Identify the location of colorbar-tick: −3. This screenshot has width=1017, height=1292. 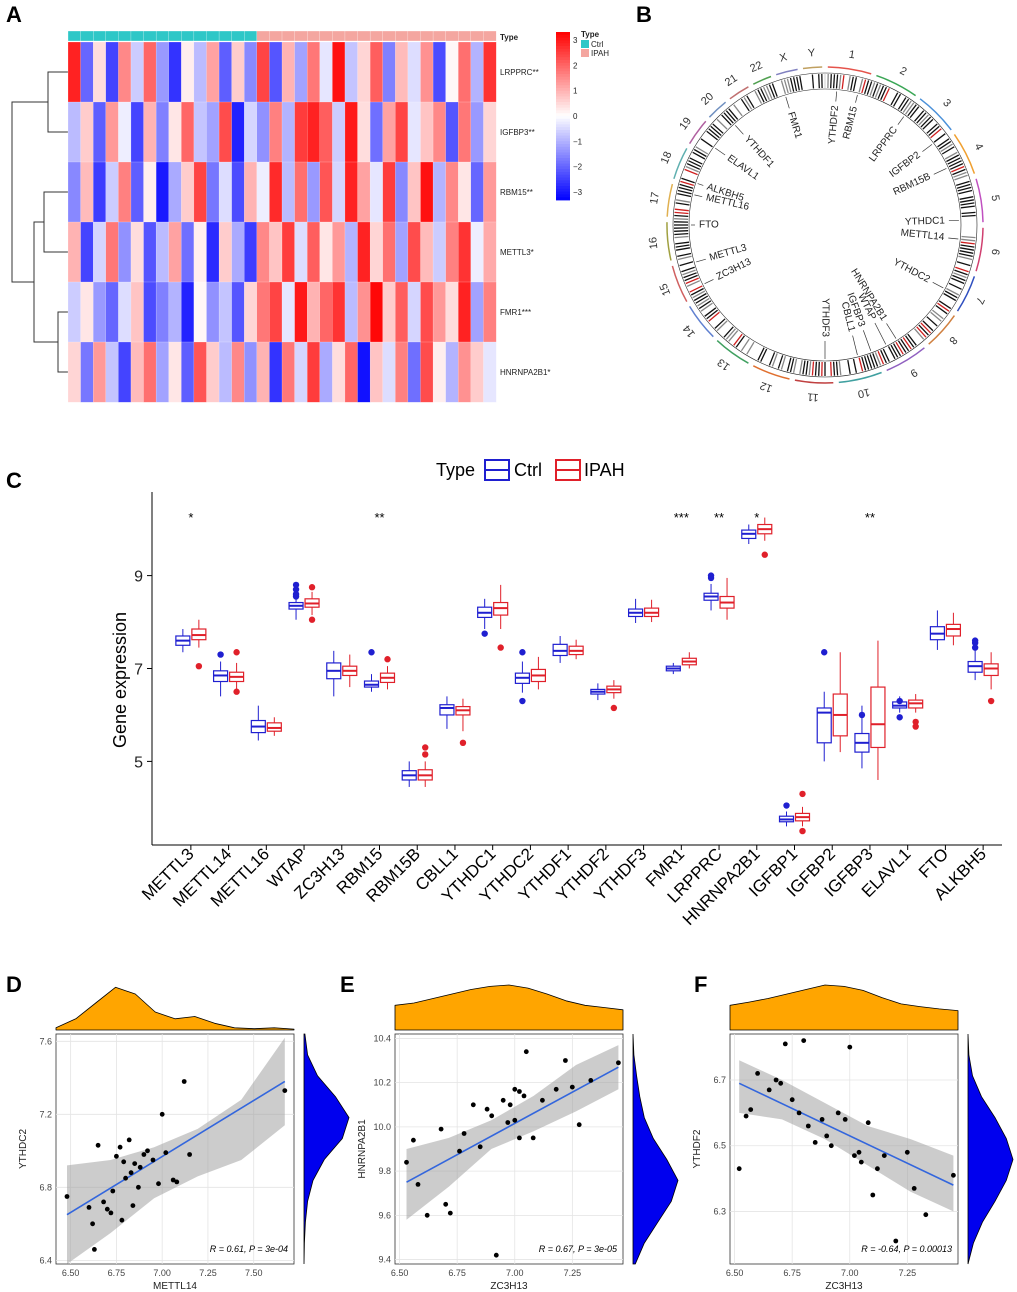
(578, 192).